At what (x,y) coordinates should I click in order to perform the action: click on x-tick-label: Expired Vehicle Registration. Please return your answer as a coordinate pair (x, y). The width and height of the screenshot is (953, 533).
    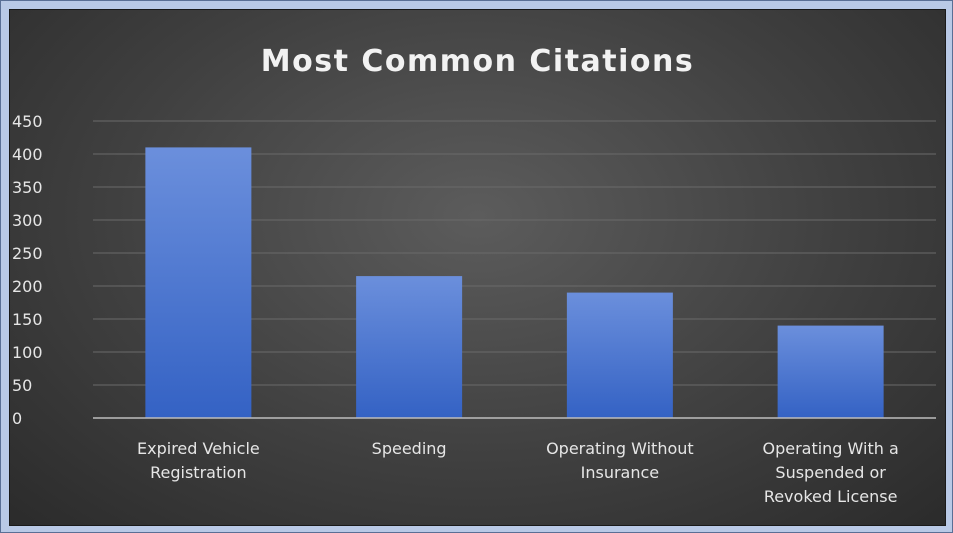
    Looking at the image, I should click on (198, 460).